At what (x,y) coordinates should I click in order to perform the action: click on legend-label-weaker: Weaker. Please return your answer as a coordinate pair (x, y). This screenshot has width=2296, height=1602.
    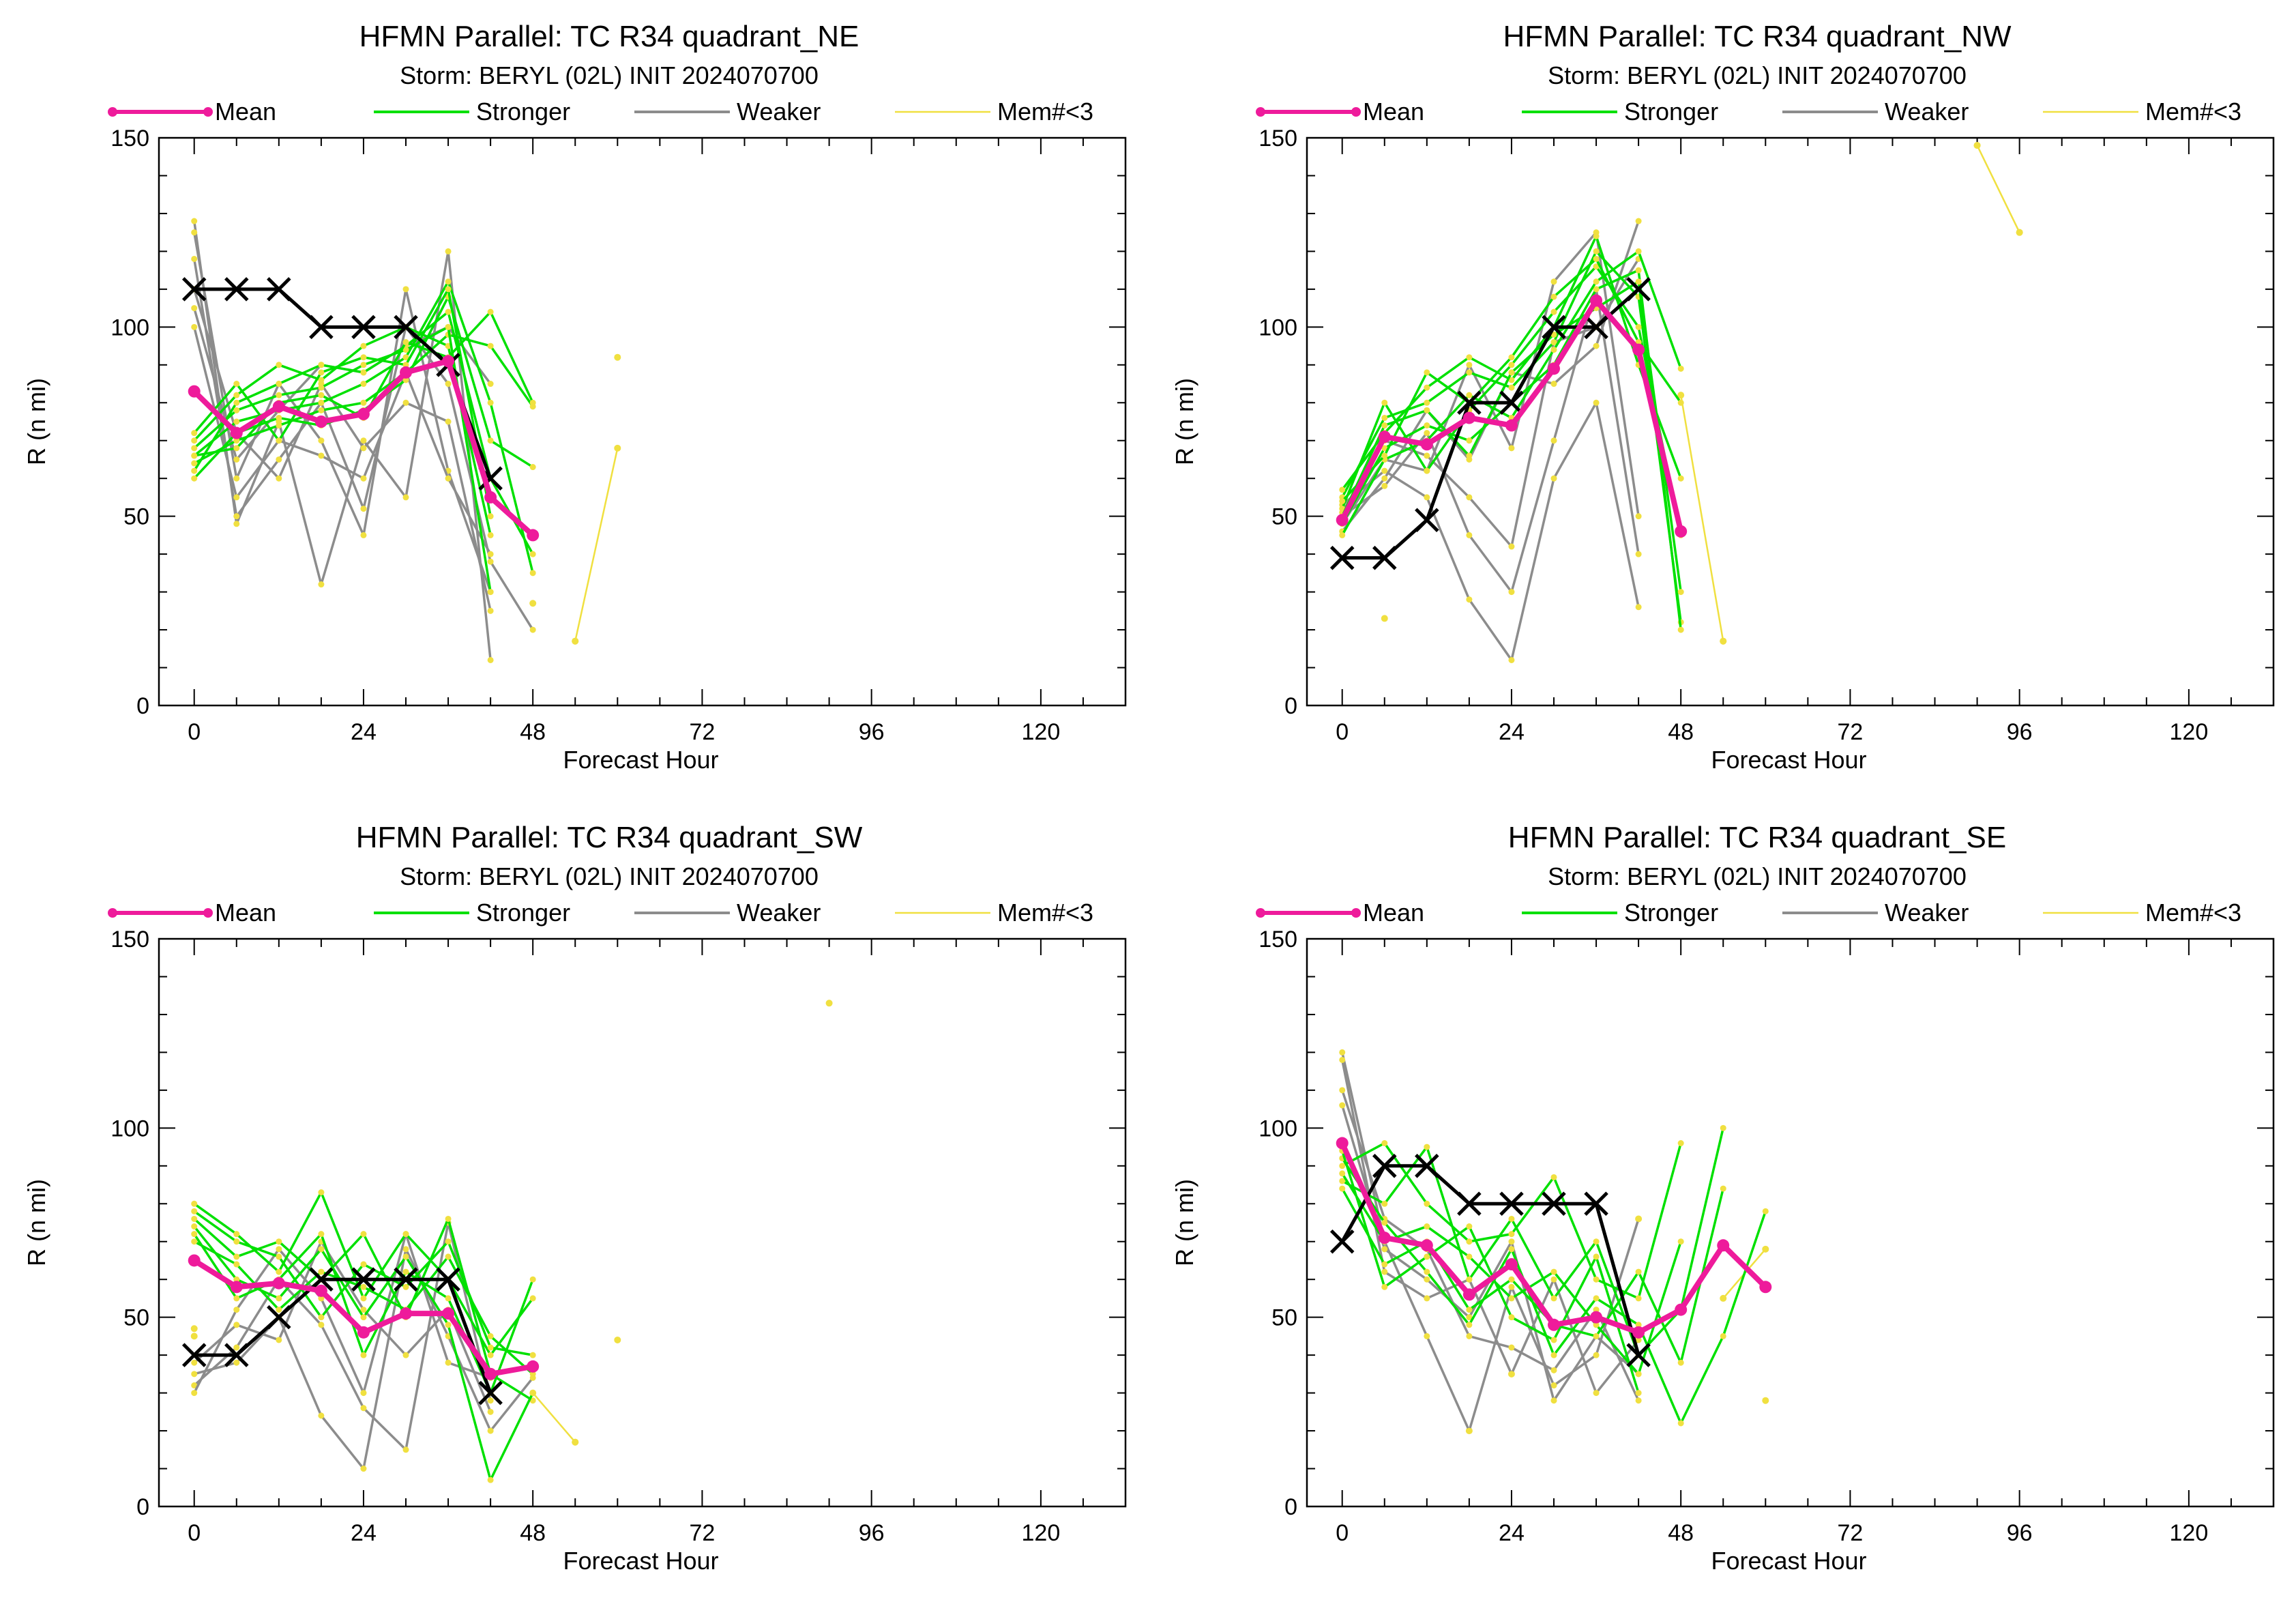
    Looking at the image, I should click on (1927, 112).